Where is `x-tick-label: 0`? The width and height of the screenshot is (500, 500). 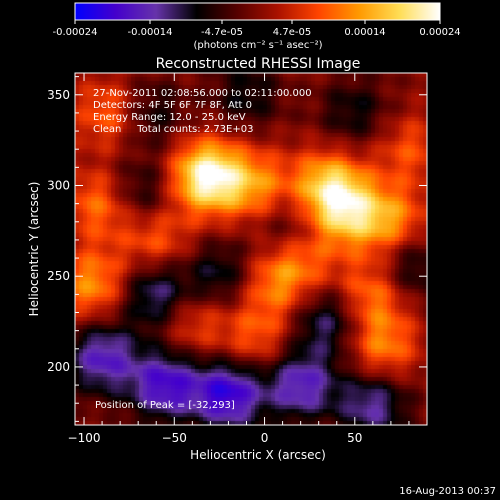 x-tick-label: 0 is located at coordinates (265, 438).